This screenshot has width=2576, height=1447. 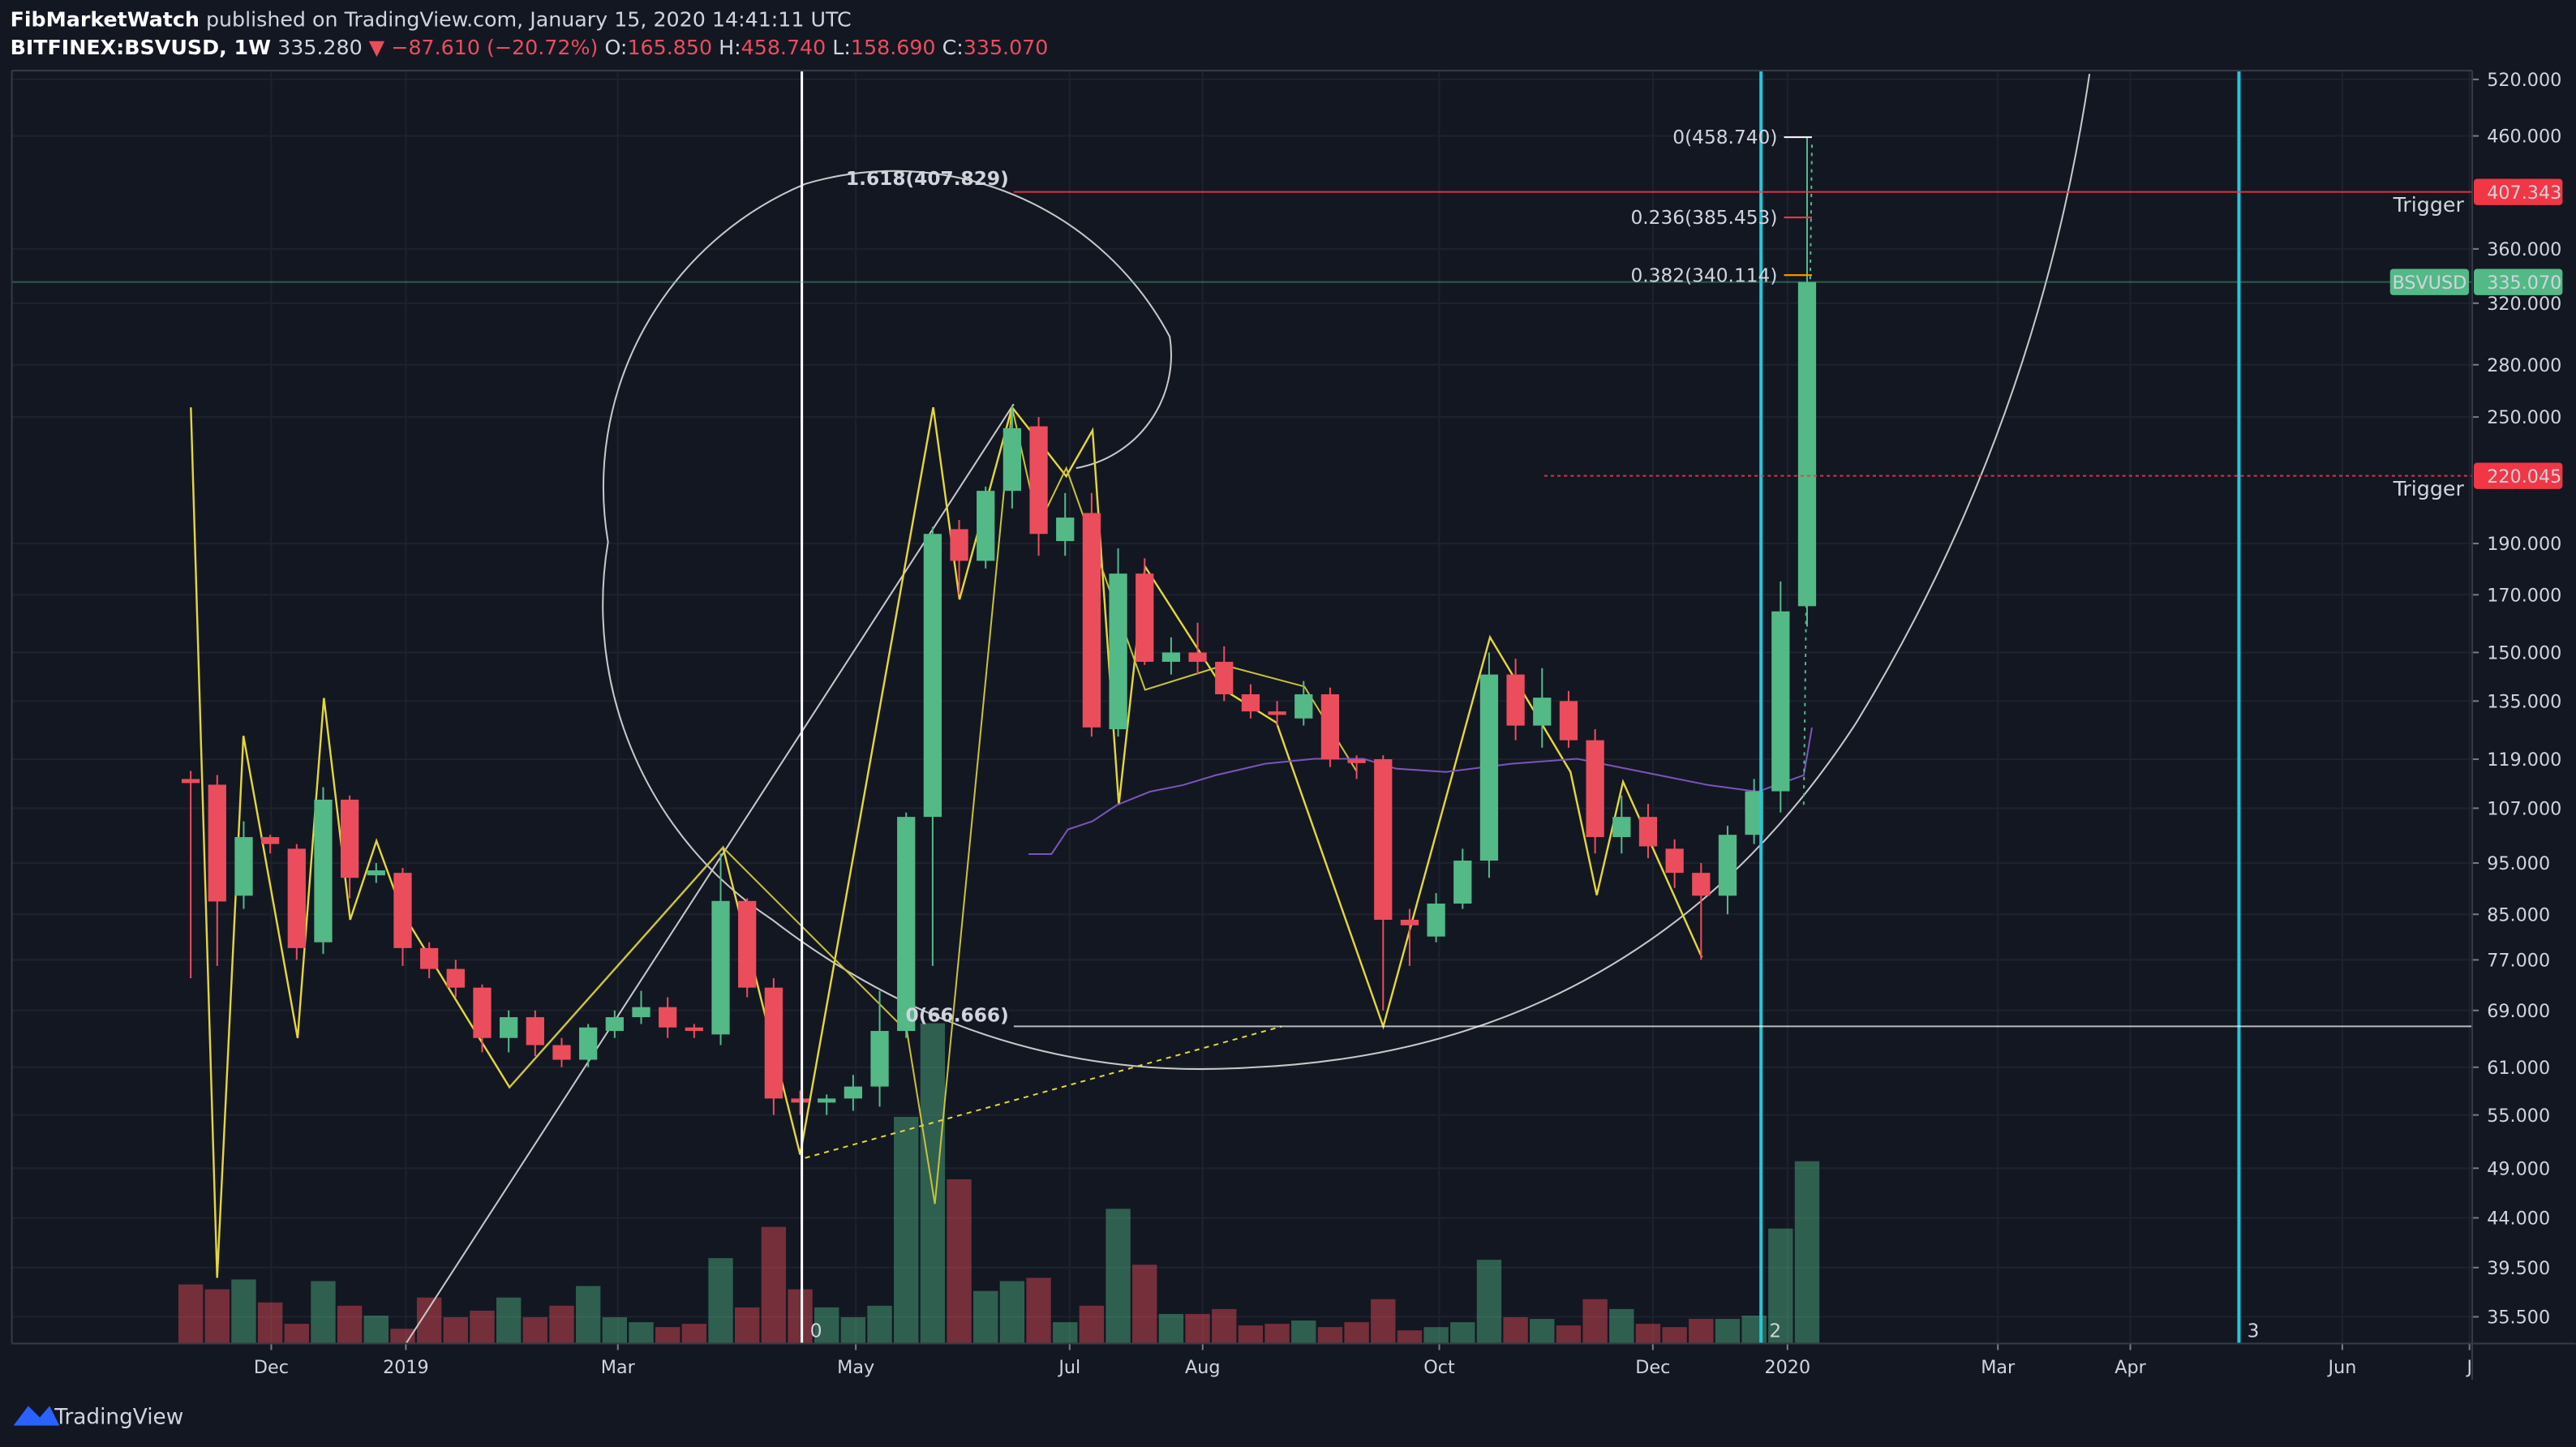 I want to click on ohlc-key: O:, so click(x=615, y=47).